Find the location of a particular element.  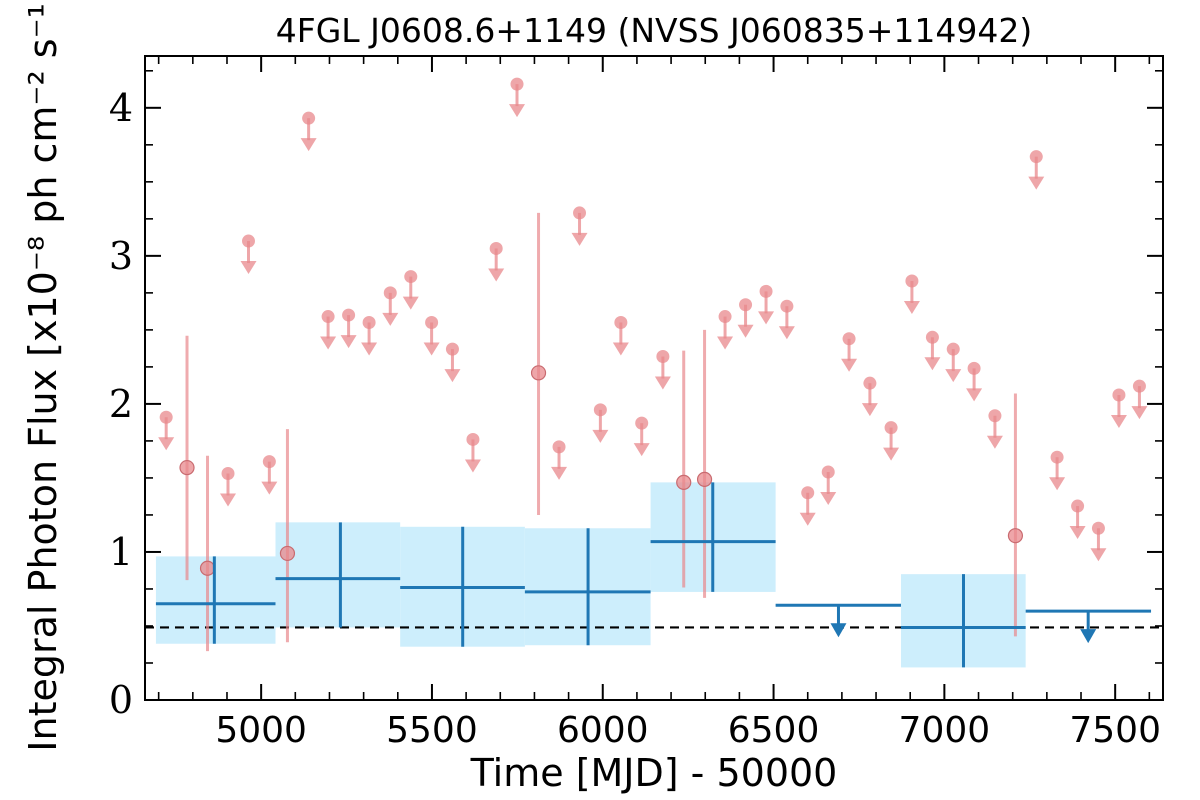

y-tick-label: 3 is located at coordinates (121, 256).